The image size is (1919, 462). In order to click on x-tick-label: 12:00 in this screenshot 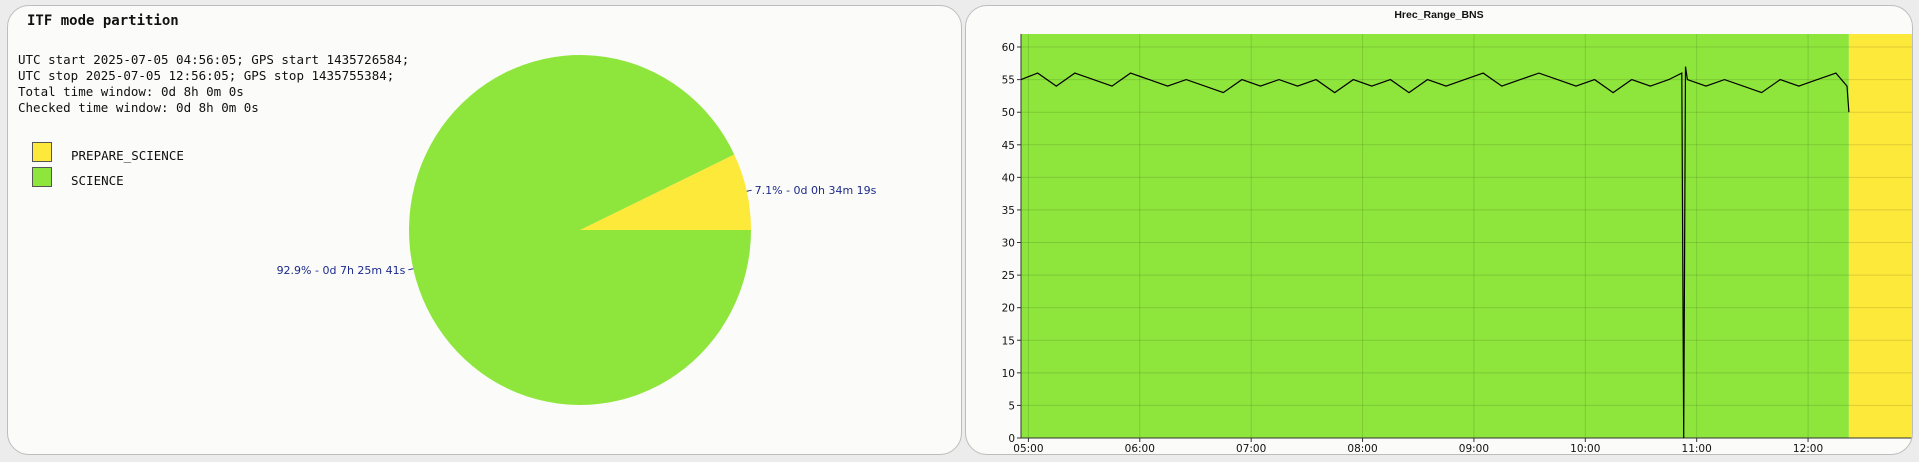, I will do `click(1808, 448)`.